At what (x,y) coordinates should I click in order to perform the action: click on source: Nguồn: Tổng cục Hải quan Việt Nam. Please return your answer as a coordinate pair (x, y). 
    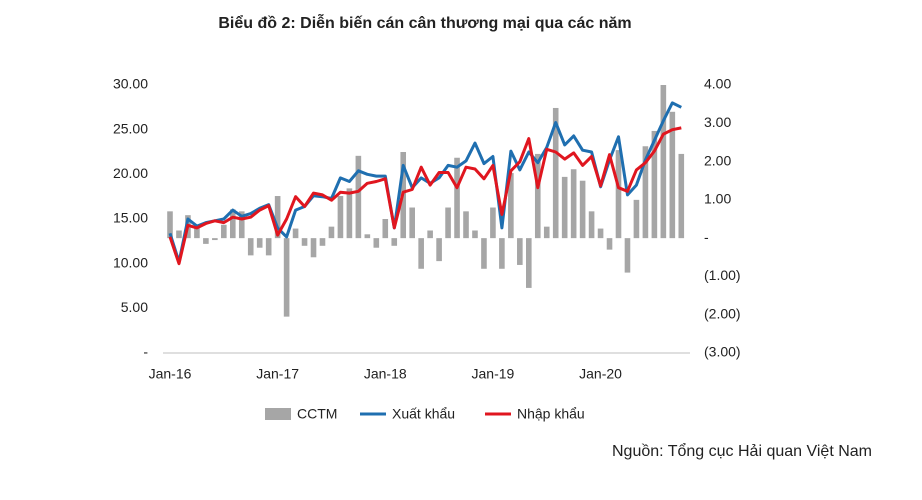
    Looking at the image, I should click on (742, 451).